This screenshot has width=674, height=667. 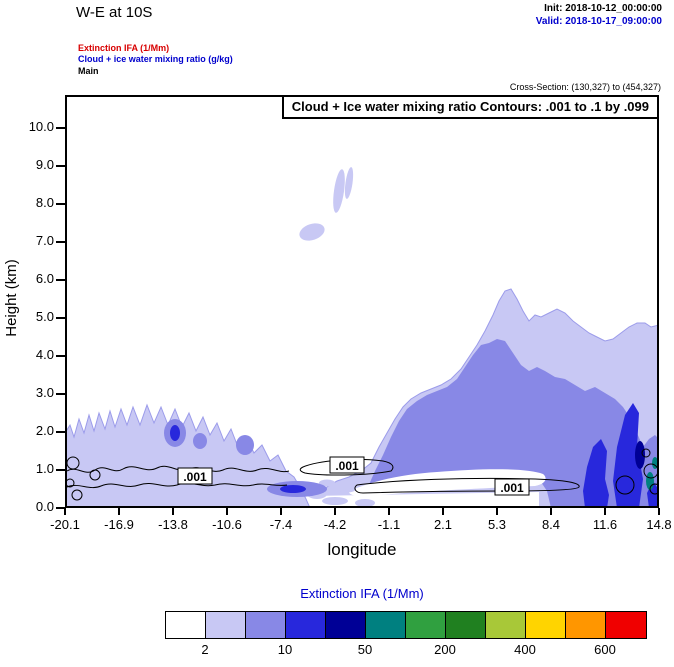 What do you see at coordinates (44, 316) in the screenshot?
I see `y-tick-label: 5.0` at bounding box center [44, 316].